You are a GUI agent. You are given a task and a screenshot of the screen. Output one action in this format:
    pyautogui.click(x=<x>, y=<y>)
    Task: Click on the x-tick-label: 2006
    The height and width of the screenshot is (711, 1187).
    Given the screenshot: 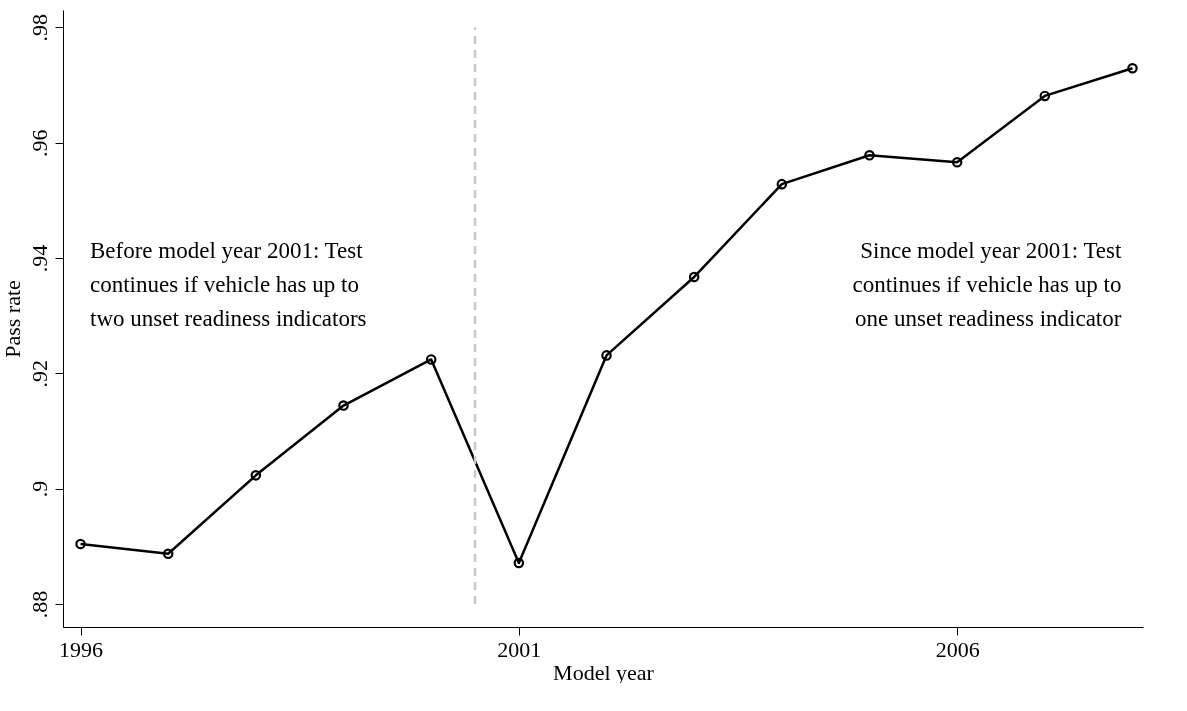 What is the action you would take?
    pyautogui.click(x=957, y=649)
    